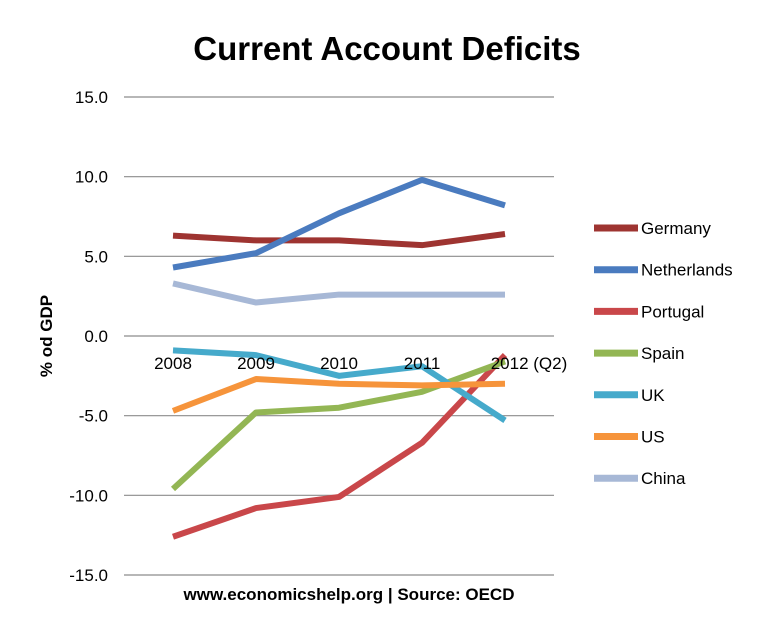  Describe the element at coordinates (88, 495) in the screenshot. I see `y-tick-label: -10.0` at that location.